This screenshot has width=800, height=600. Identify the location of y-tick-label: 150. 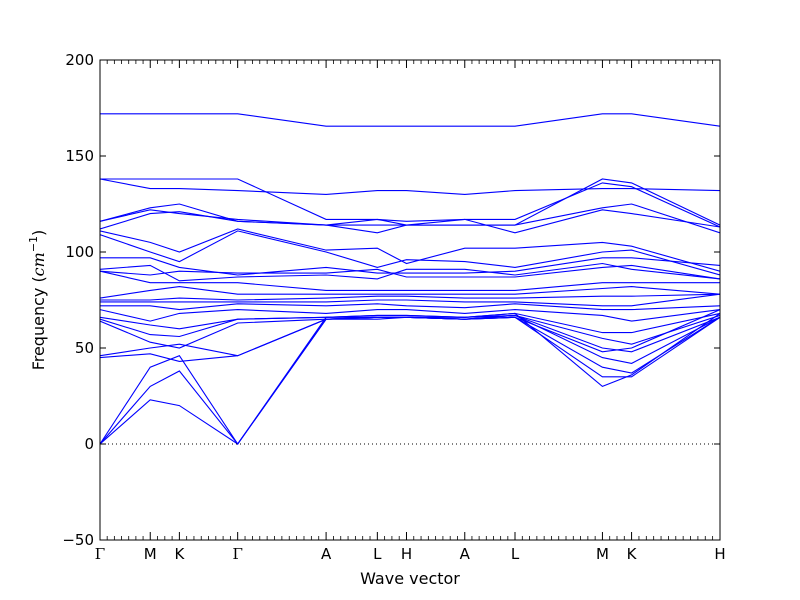
(79, 156).